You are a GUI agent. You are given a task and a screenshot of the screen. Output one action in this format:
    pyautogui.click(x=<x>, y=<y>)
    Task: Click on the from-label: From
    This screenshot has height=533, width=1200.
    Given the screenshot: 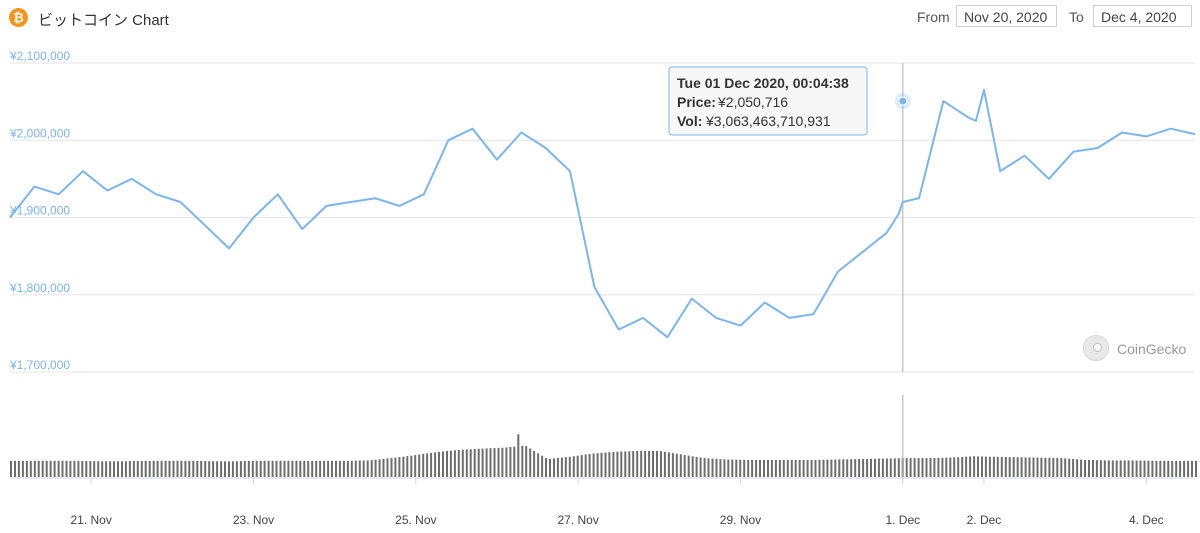 What is the action you would take?
    pyautogui.click(x=933, y=17)
    